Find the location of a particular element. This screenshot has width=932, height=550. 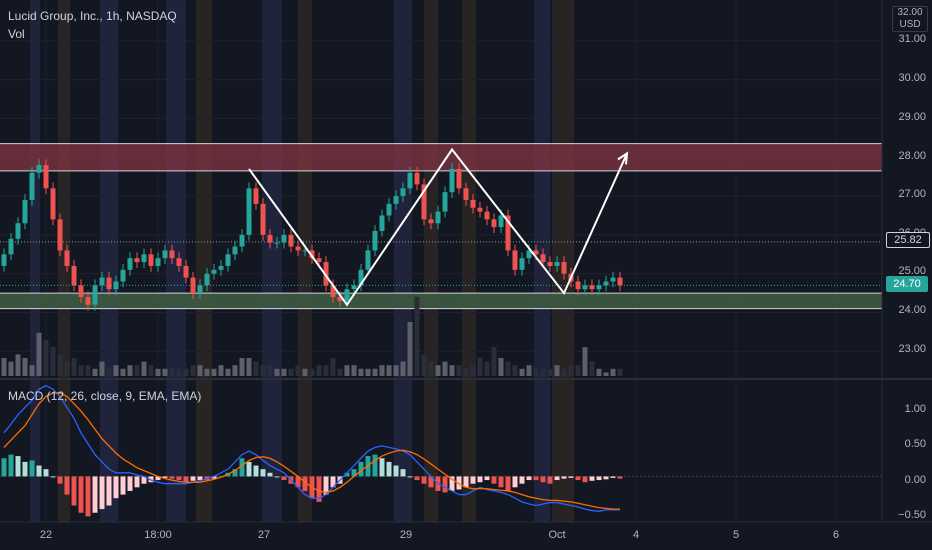

last-price-tag: 24.70 is located at coordinates (907, 284).